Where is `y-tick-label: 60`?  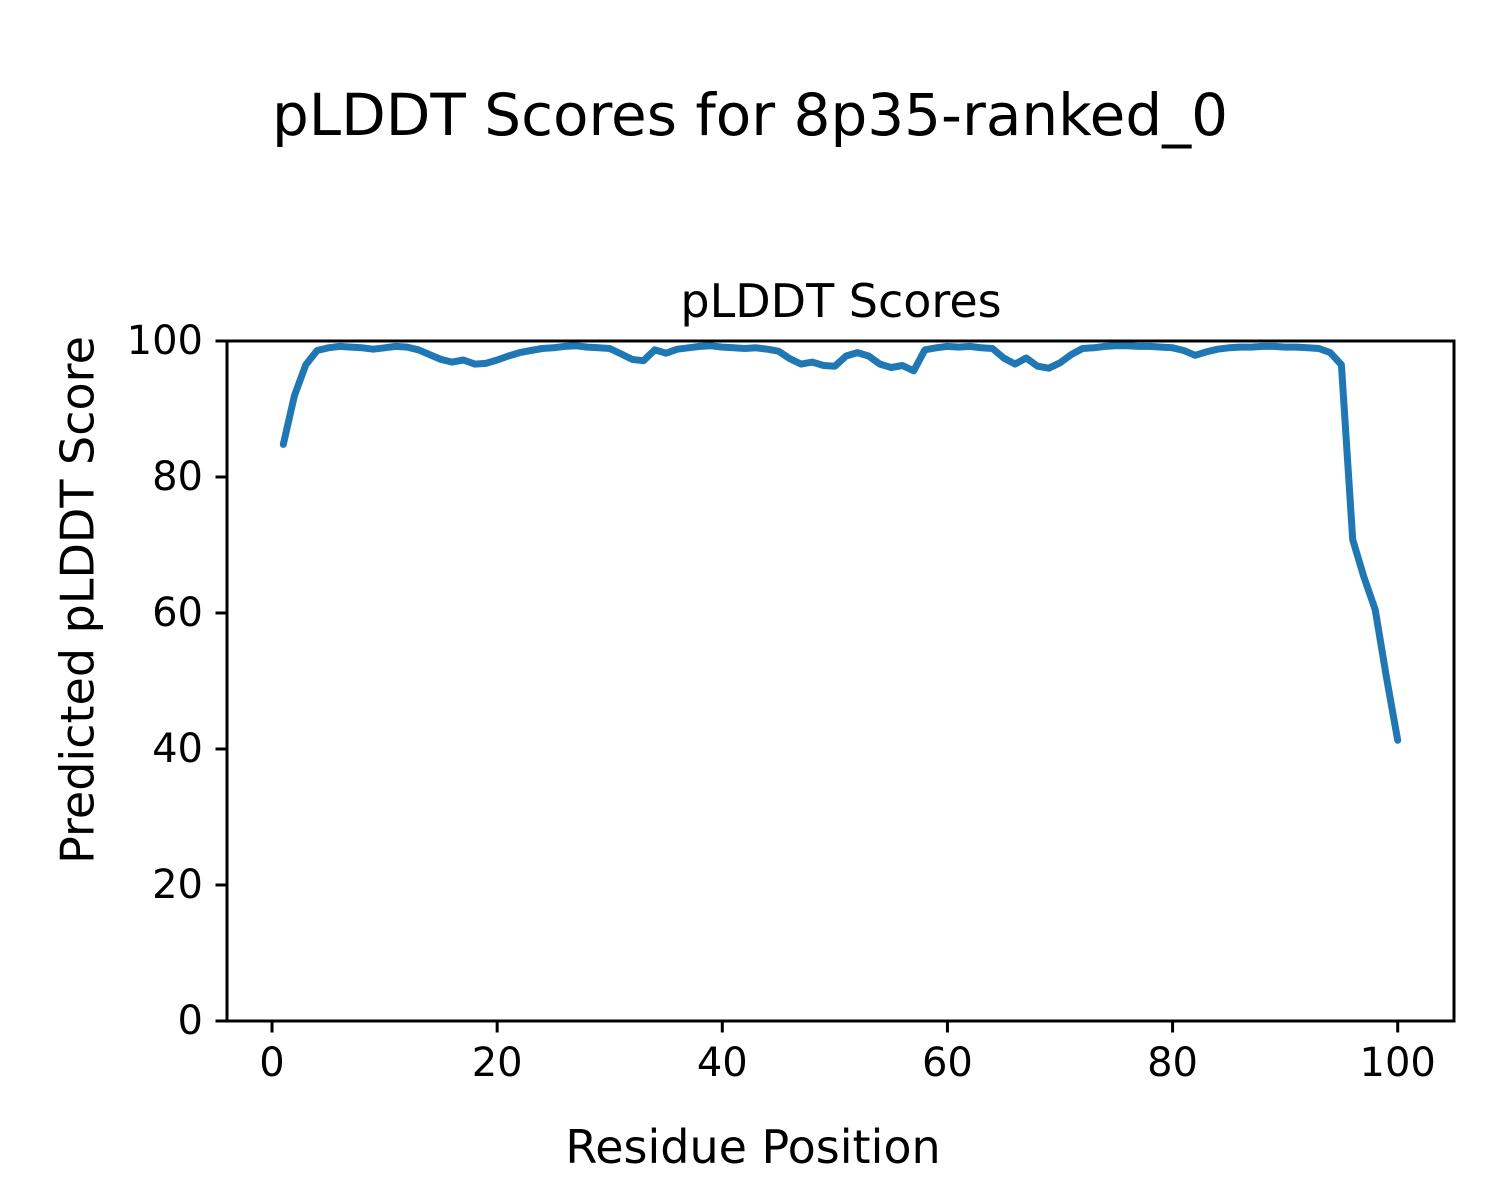
y-tick-label: 60 is located at coordinates (177, 613).